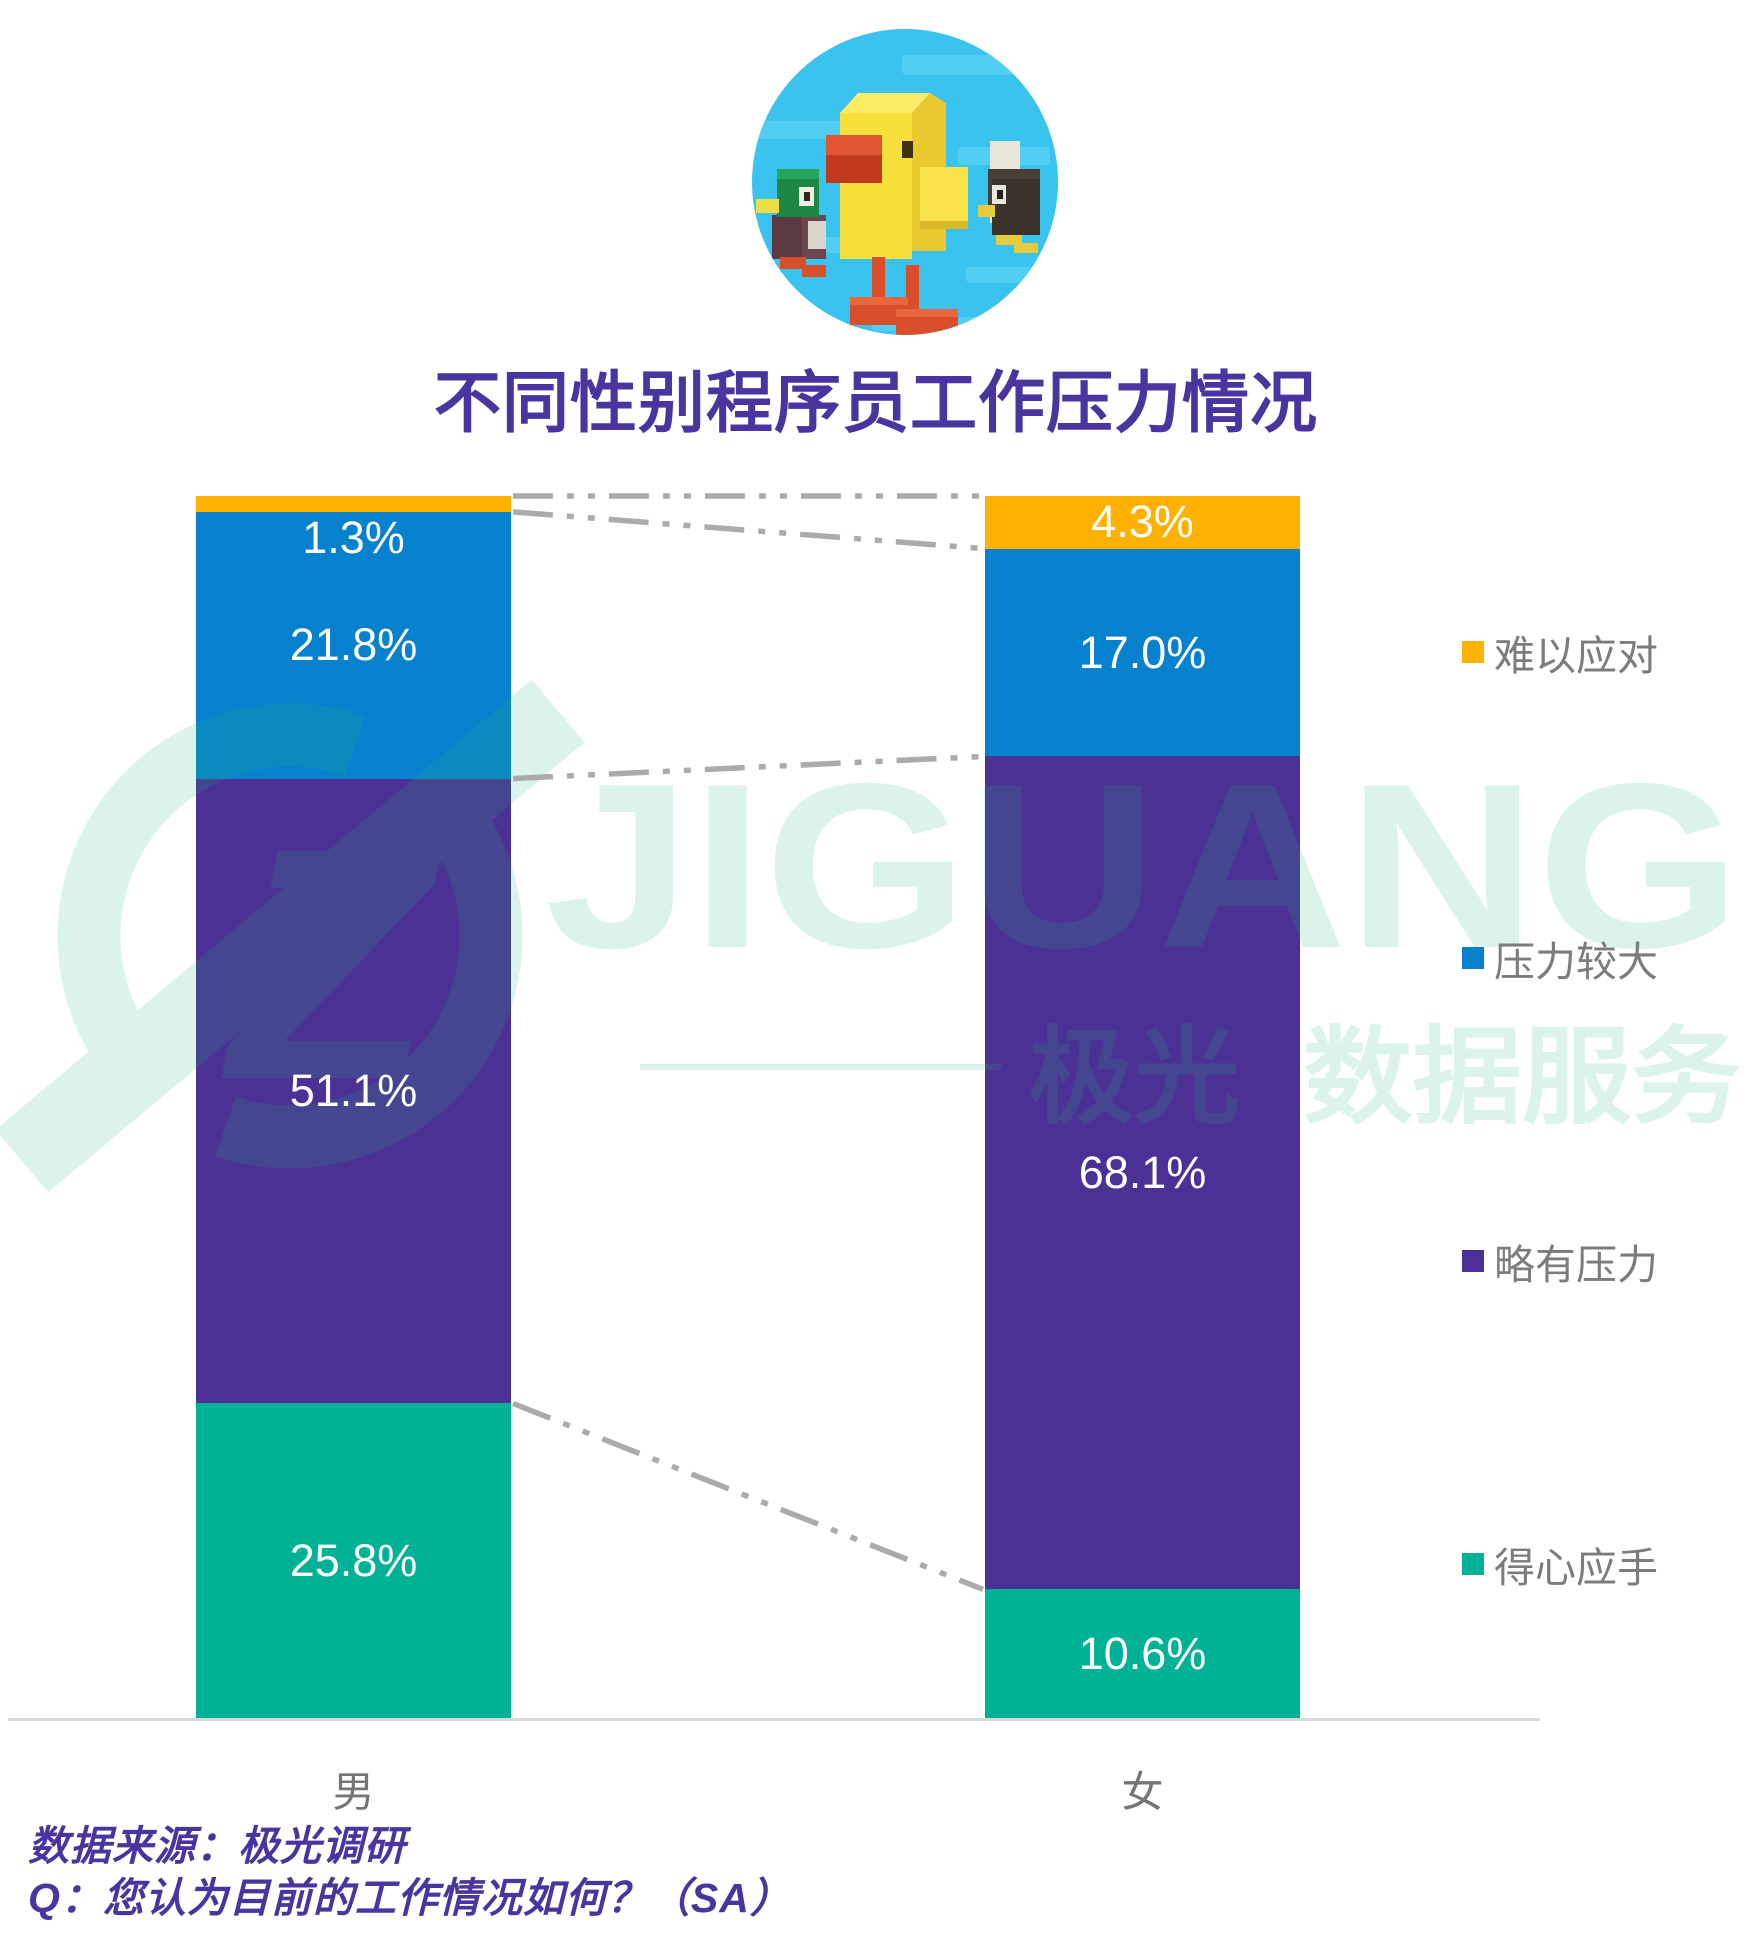 Image resolution: width=1752 pixels, height=1940 pixels. What do you see at coordinates (876, 403) in the screenshot?
I see `page-title: 不同性别程序员工作压力情况` at bounding box center [876, 403].